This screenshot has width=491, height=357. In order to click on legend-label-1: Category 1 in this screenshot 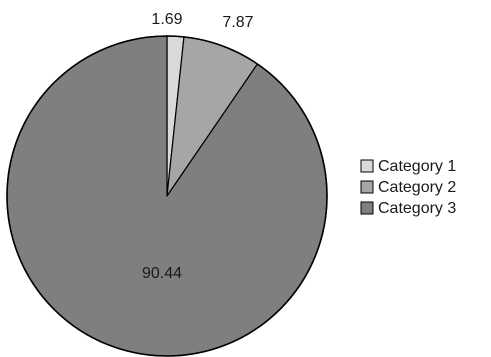, I will do `click(417, 166)`.